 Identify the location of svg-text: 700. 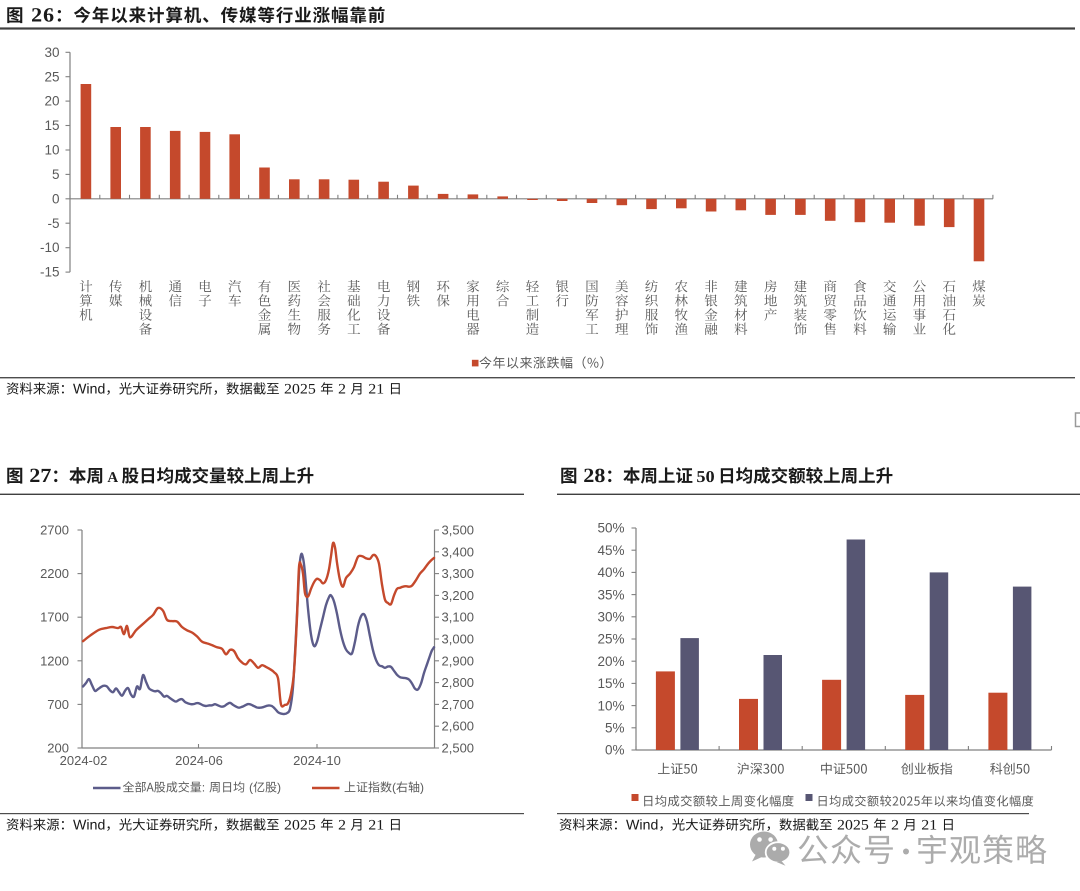
(58, 704).